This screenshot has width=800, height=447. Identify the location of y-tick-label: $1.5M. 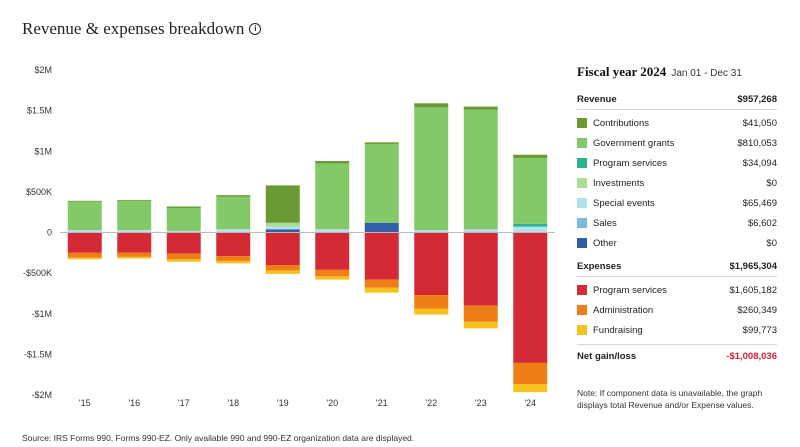
(39, 111).